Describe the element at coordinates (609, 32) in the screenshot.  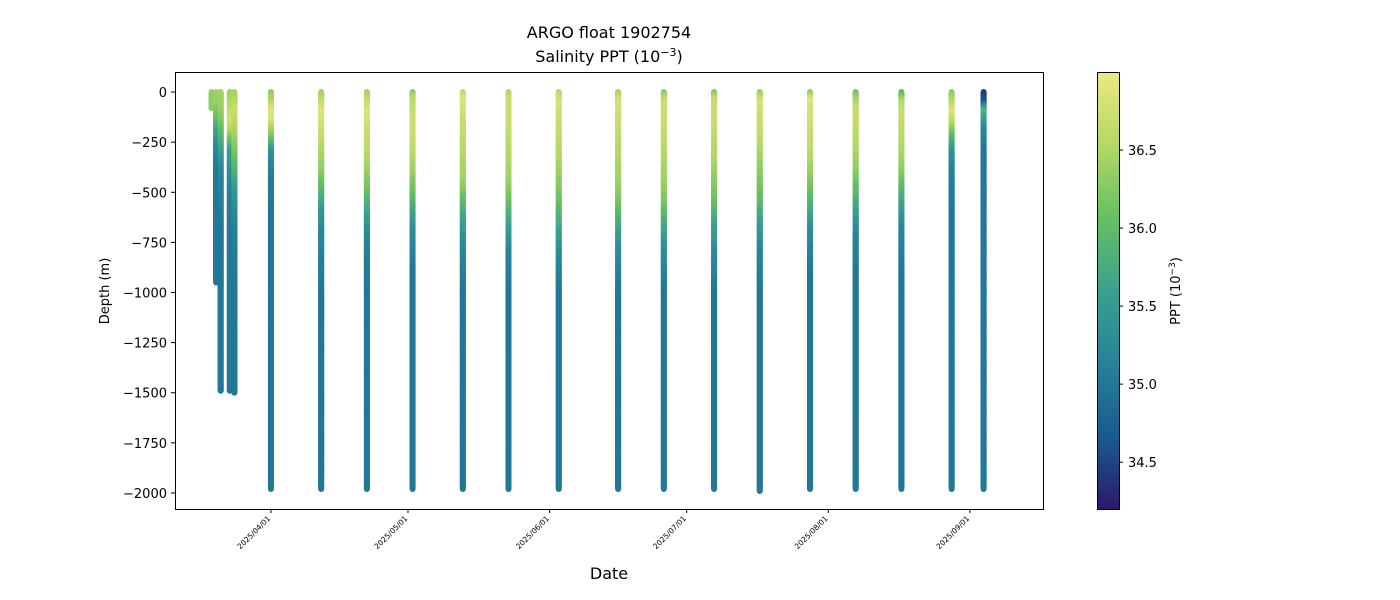
I see `chart-title: ARGO float 1902754` at that location.